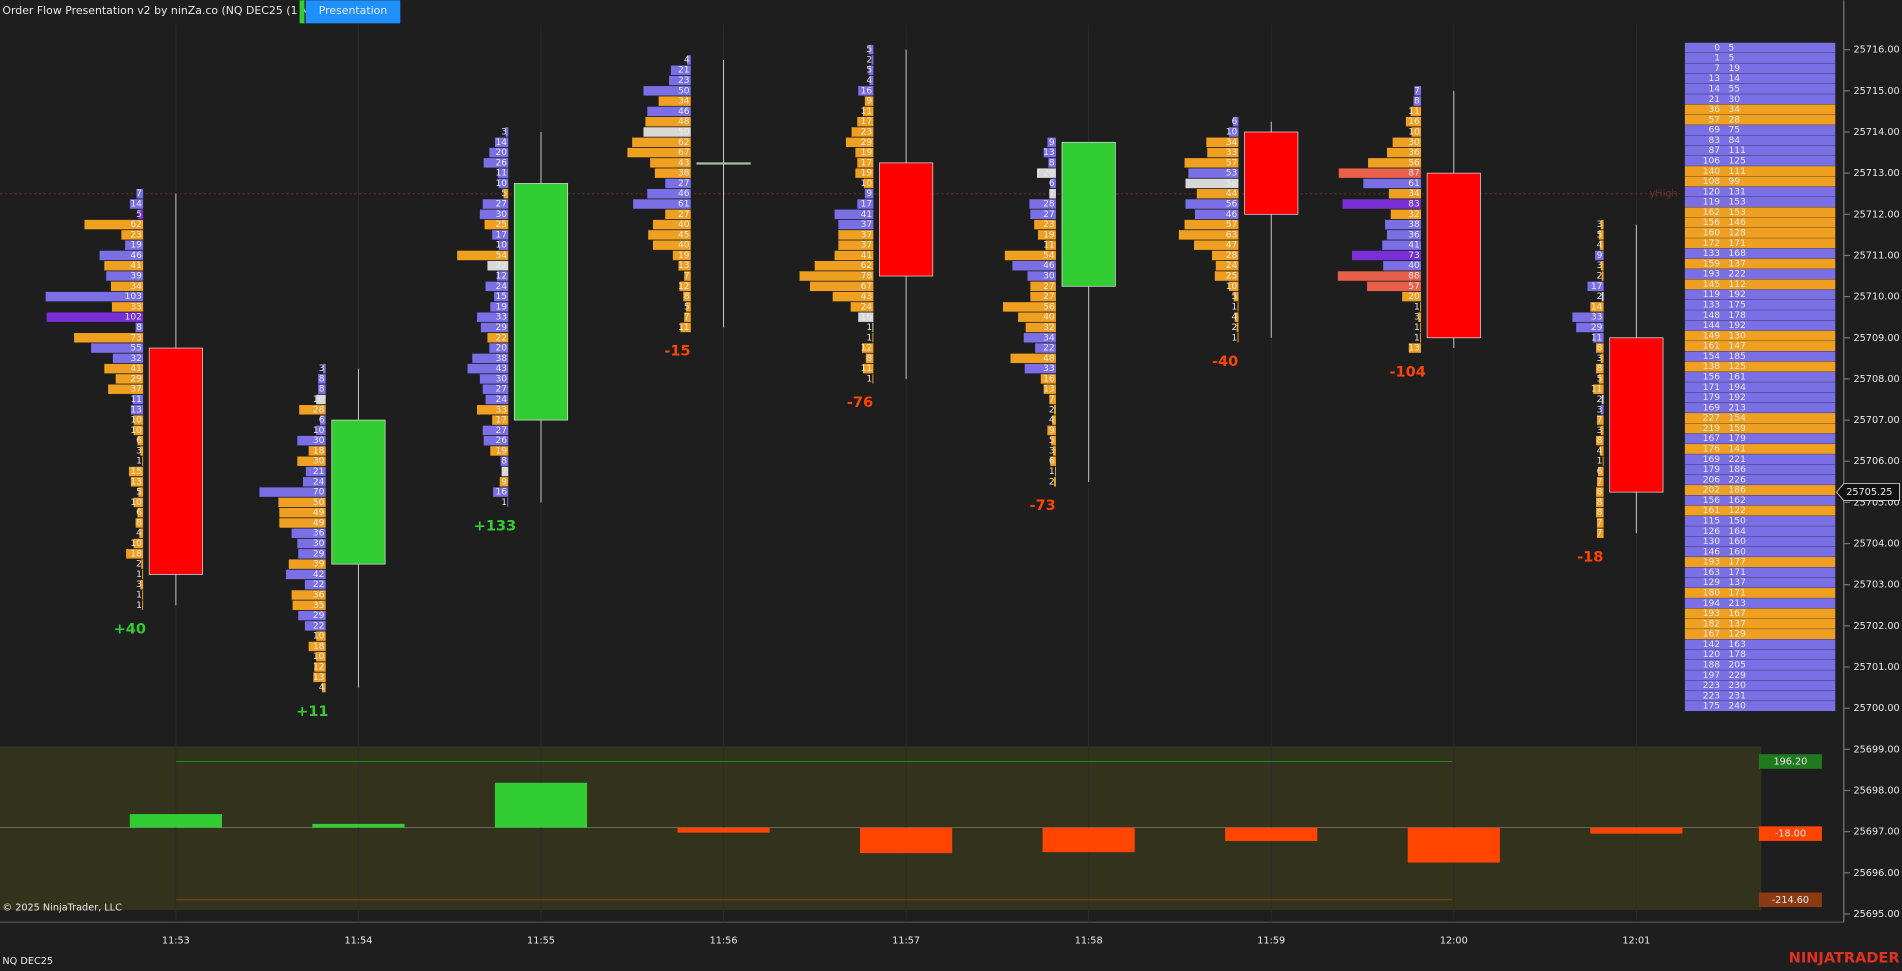  I want to click on ladder-ask: 240, so click(1738, 707).